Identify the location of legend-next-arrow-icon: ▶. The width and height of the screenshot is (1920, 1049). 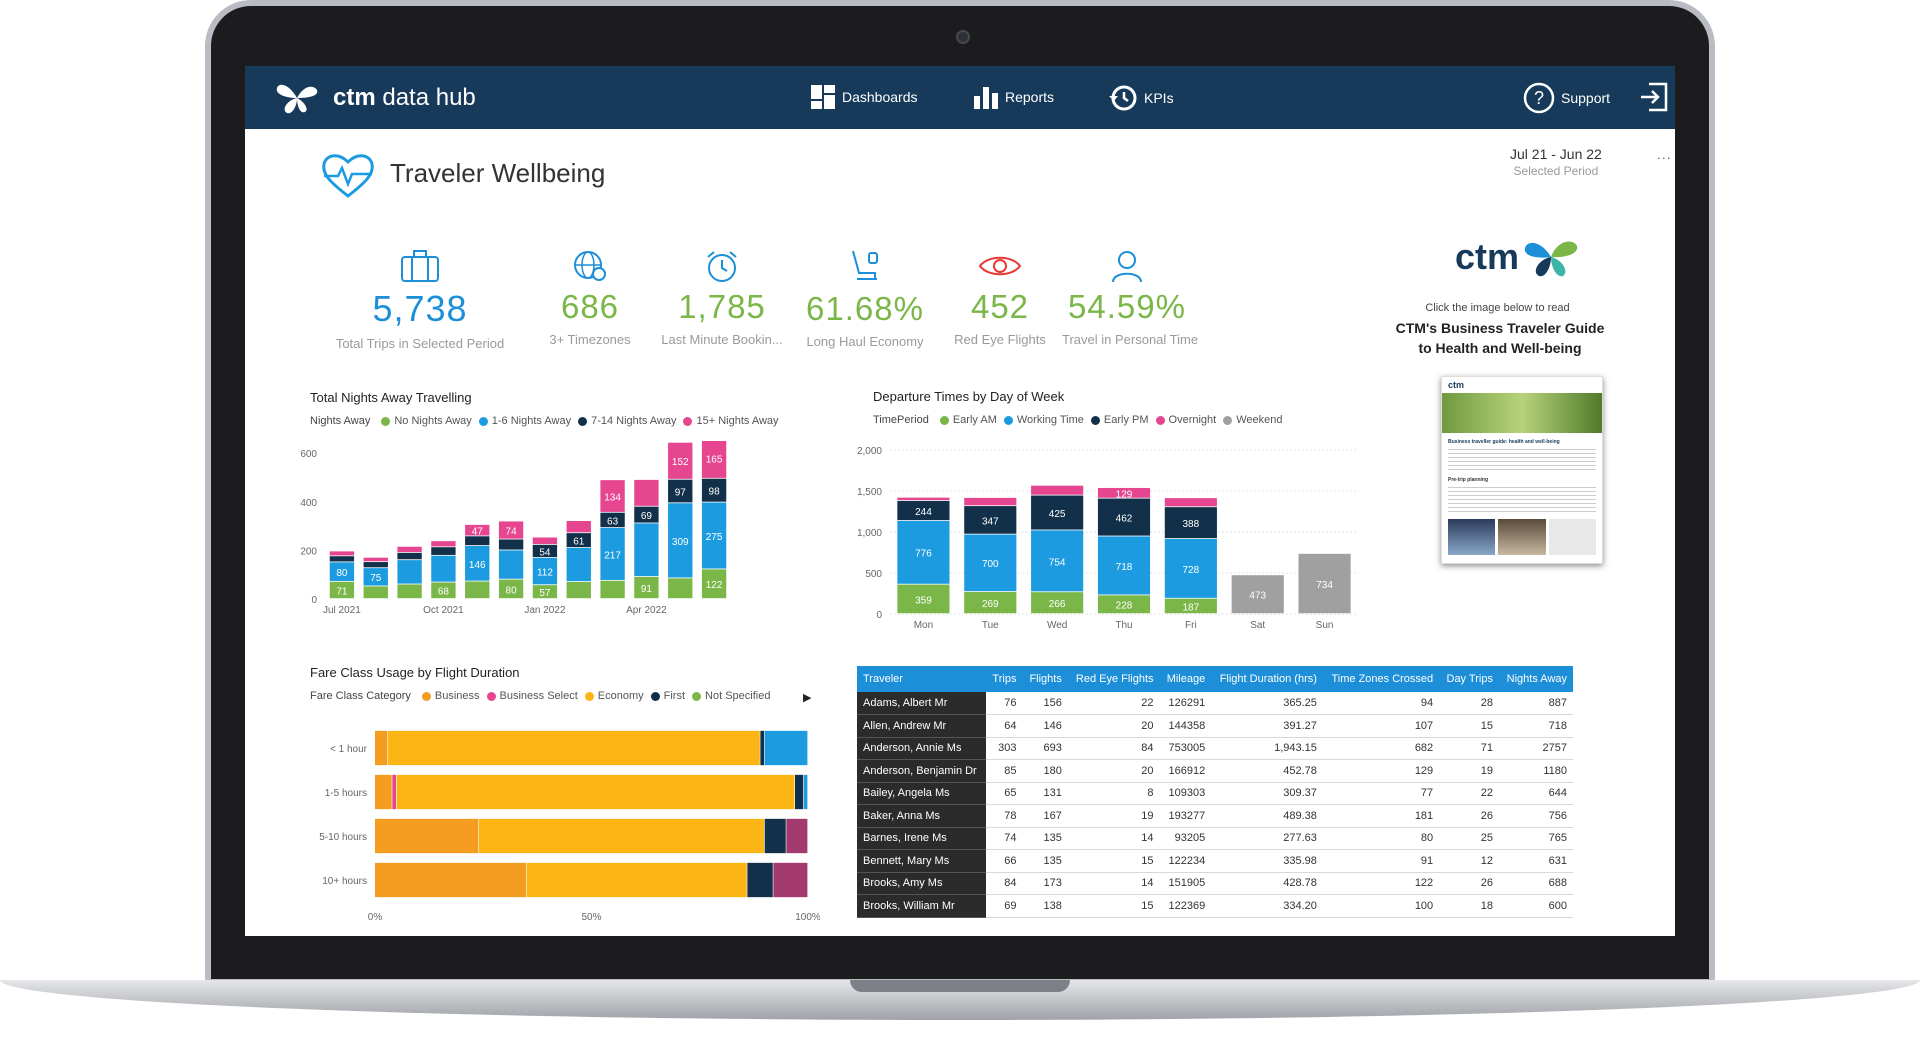
(807, 698).